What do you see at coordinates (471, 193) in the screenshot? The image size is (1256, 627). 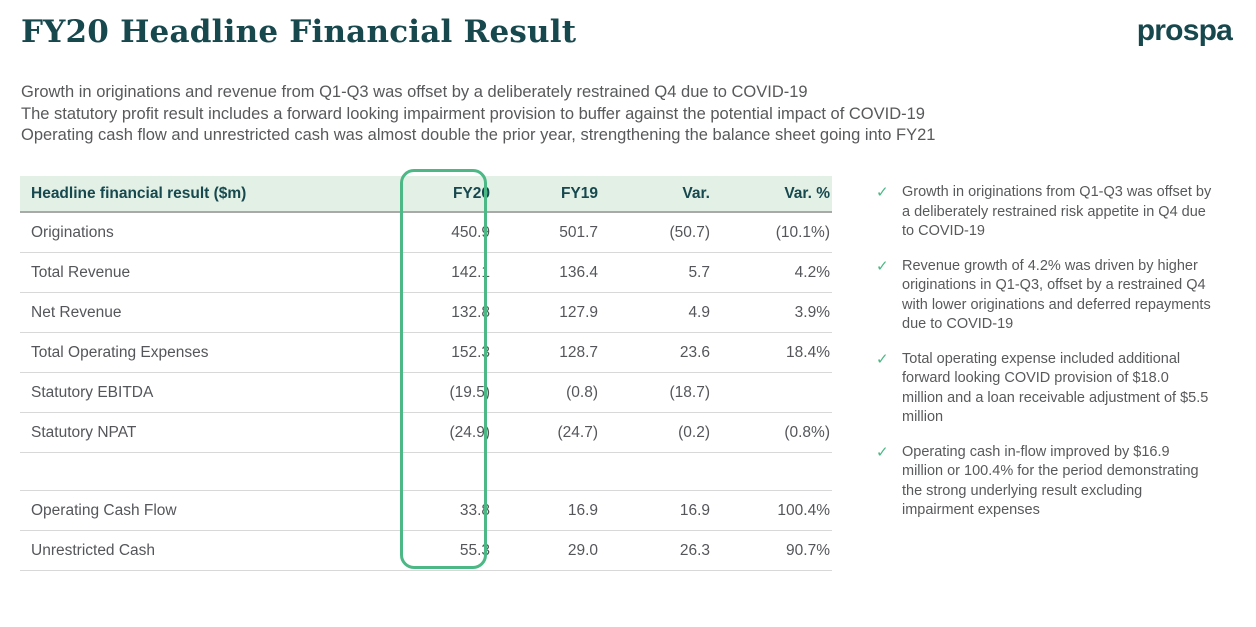 I see `col-header-fy20: FY20` at bounding box center [471, 193].